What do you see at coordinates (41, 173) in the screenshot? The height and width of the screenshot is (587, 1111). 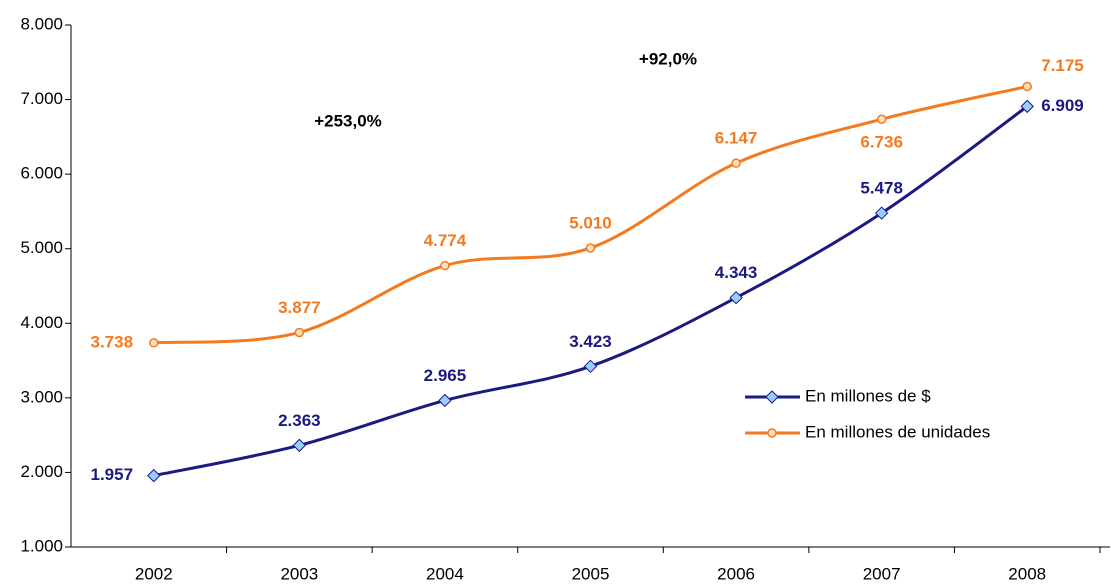 I see `y-tick-label: 6.000` at bounding box center [41, 173].